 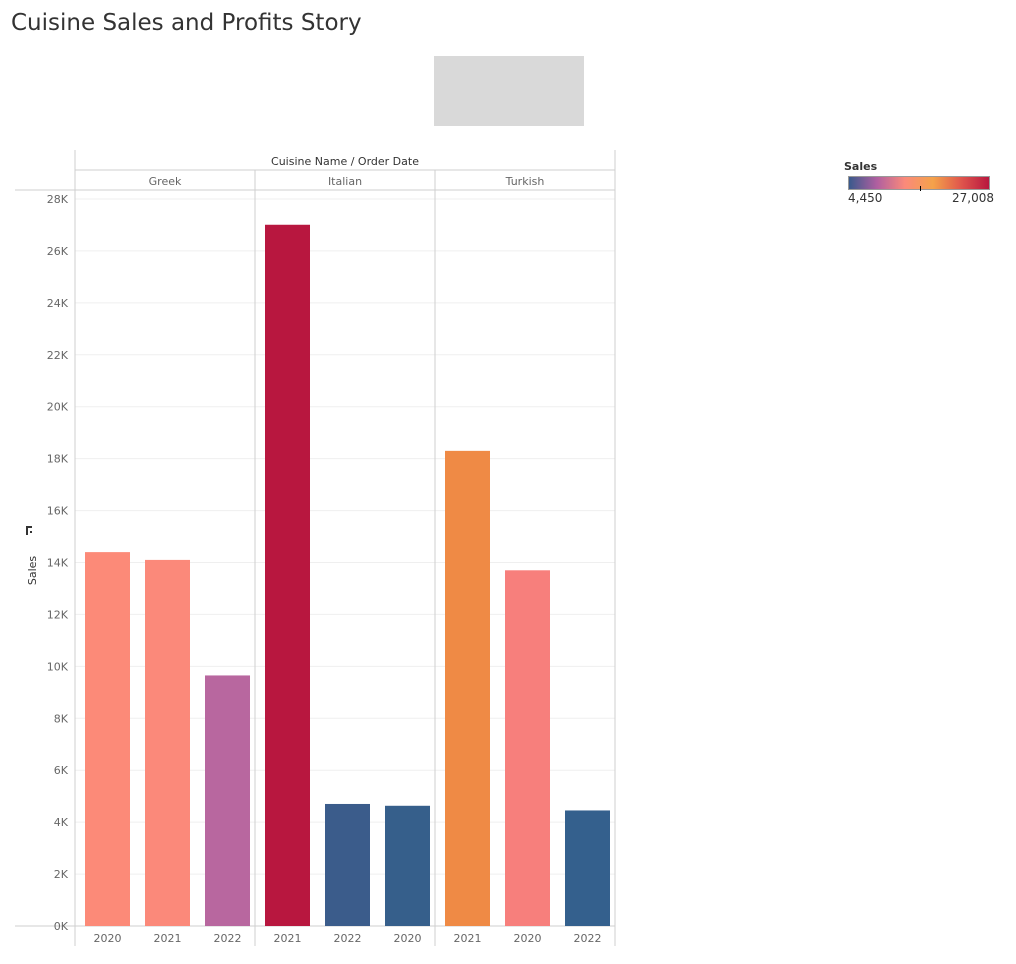 I want to click on bar-greek-2021, so click(x=167, y=742).